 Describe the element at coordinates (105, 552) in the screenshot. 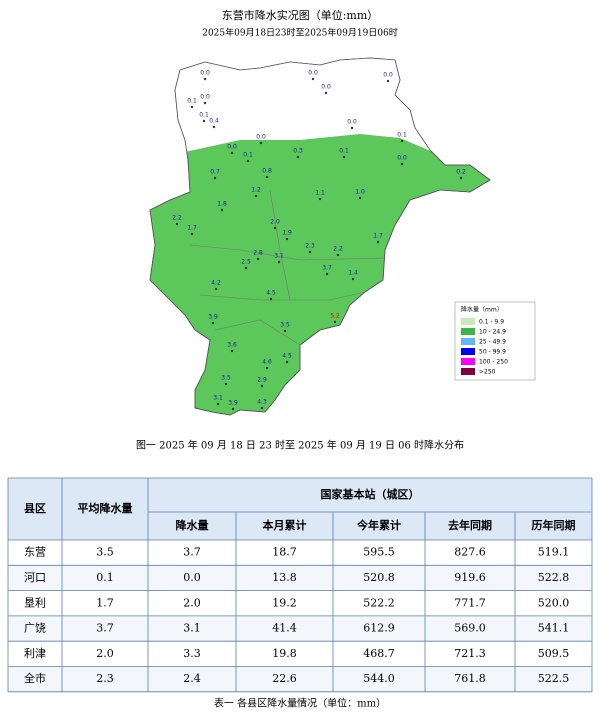

I see `table-cell: 3.5` at that location.